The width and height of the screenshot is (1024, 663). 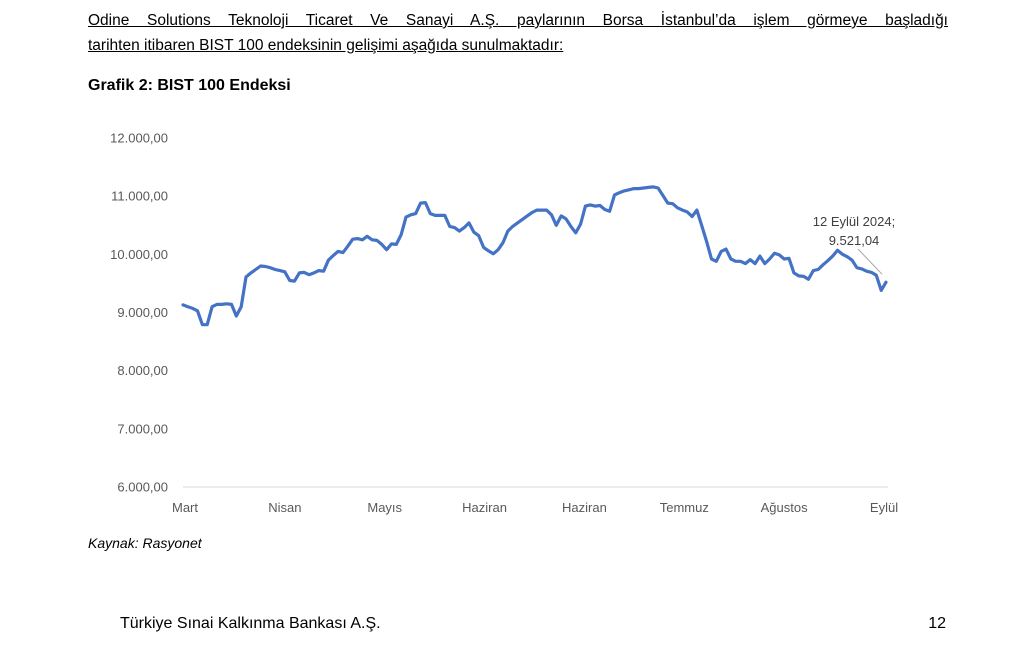 I want to click on y-tick-label: 11.000,00, so click(x=139, y=196).